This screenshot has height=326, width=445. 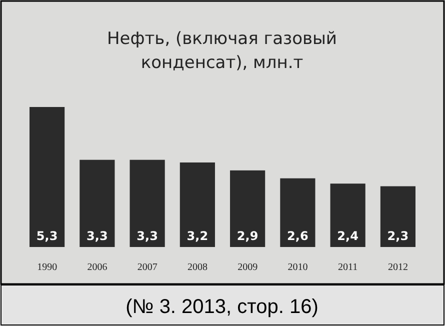 What do you see at coordinates (298, 267) in the screenshot?
I see `x-tick-label: 2010` at bounding box center [298, 267].